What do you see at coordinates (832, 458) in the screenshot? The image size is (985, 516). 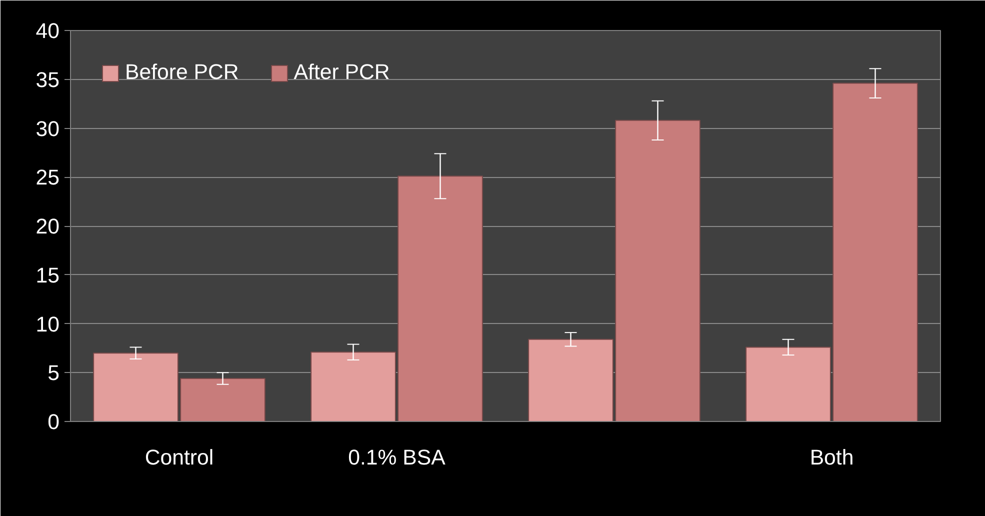 I see `x-tick-label: Both` at bounding box center [832, 458].